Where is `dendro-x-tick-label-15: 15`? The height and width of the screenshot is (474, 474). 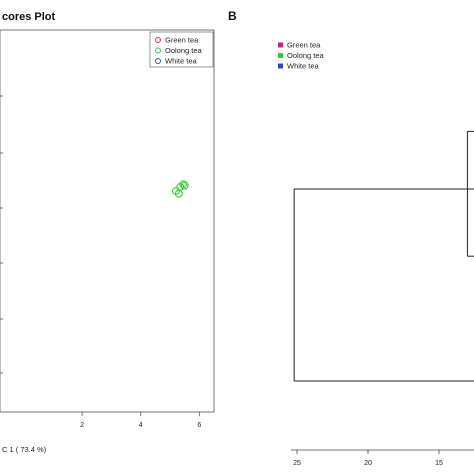 dendro-x-tick-label-15: 15 is located at coordinates (439, 463).